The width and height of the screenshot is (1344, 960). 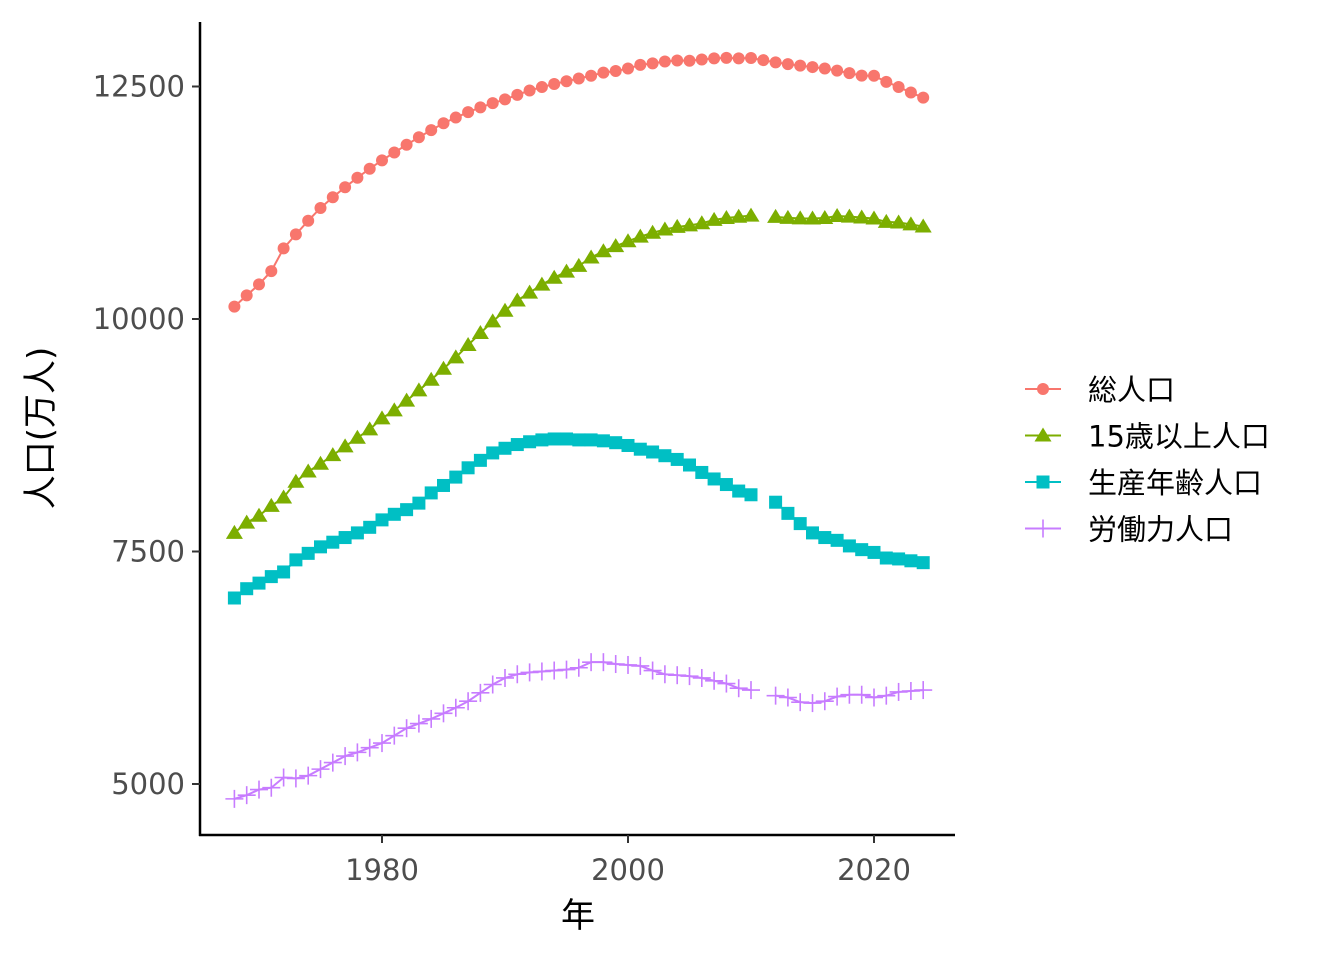 What do you see at coordinates (1043, 482) in the screenshot?
I see `legend-key-square-icon` at bounding box center [1043, 482].